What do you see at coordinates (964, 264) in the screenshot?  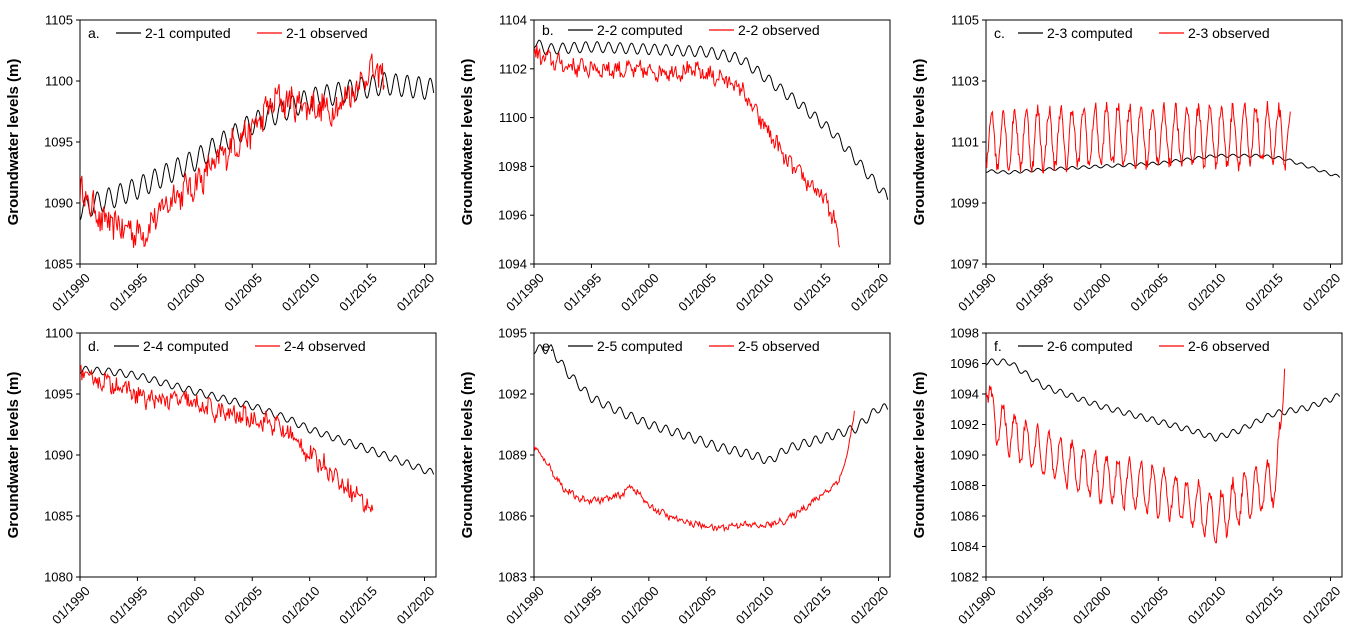 I see `y-tick-label: 1097` at bounding box center [964, 264].